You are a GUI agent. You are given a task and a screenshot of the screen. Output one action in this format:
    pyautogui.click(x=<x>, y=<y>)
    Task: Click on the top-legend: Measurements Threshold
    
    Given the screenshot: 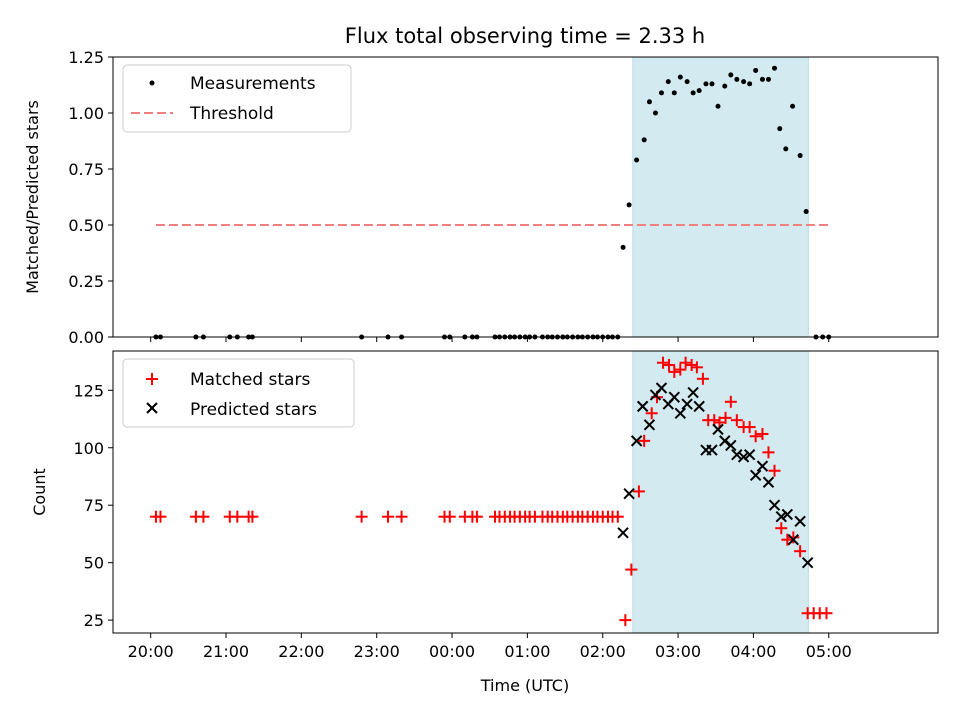 What is the action you would take?
    pyautogui.click(x=237, y=98)
    